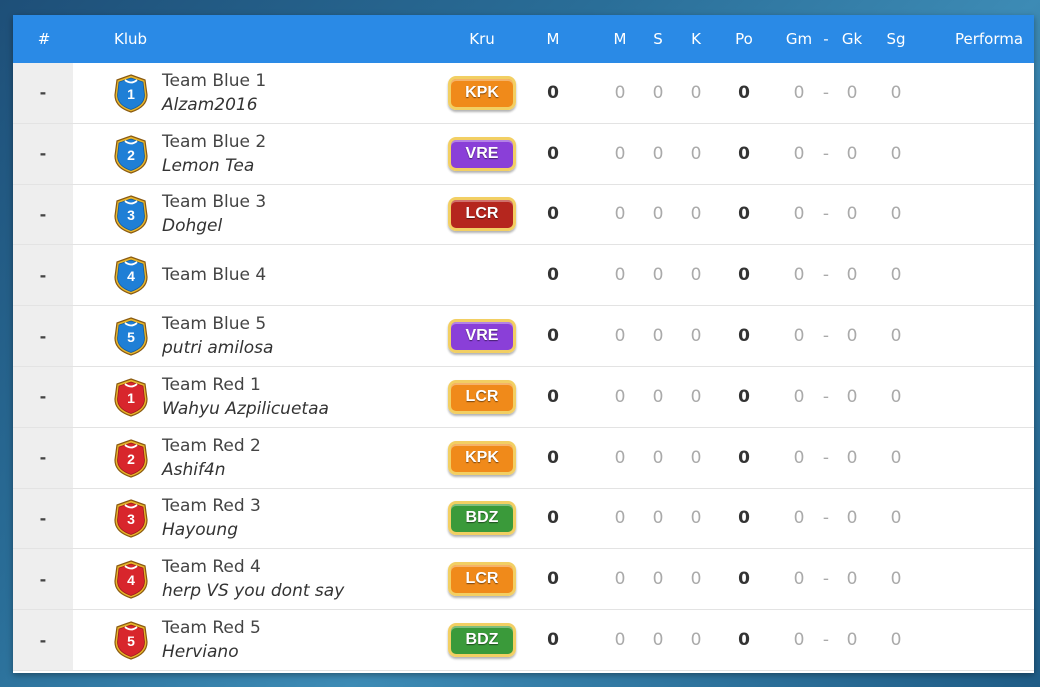 This screenshot has height=687, width=1040. Describe the element at coordinates (214, 202) in the screenshot. I see `team-name: Team Blue 3` at that location.